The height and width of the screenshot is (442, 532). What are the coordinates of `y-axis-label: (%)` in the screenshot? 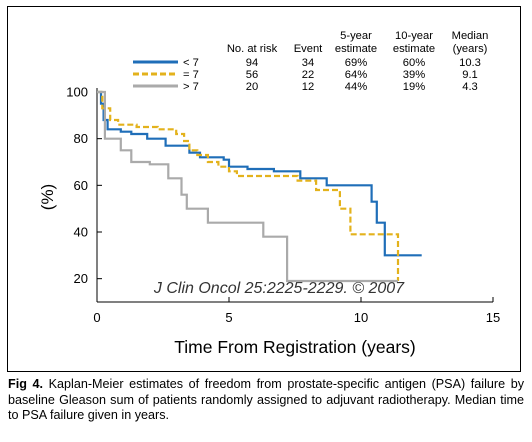 It's located at (47, 197).